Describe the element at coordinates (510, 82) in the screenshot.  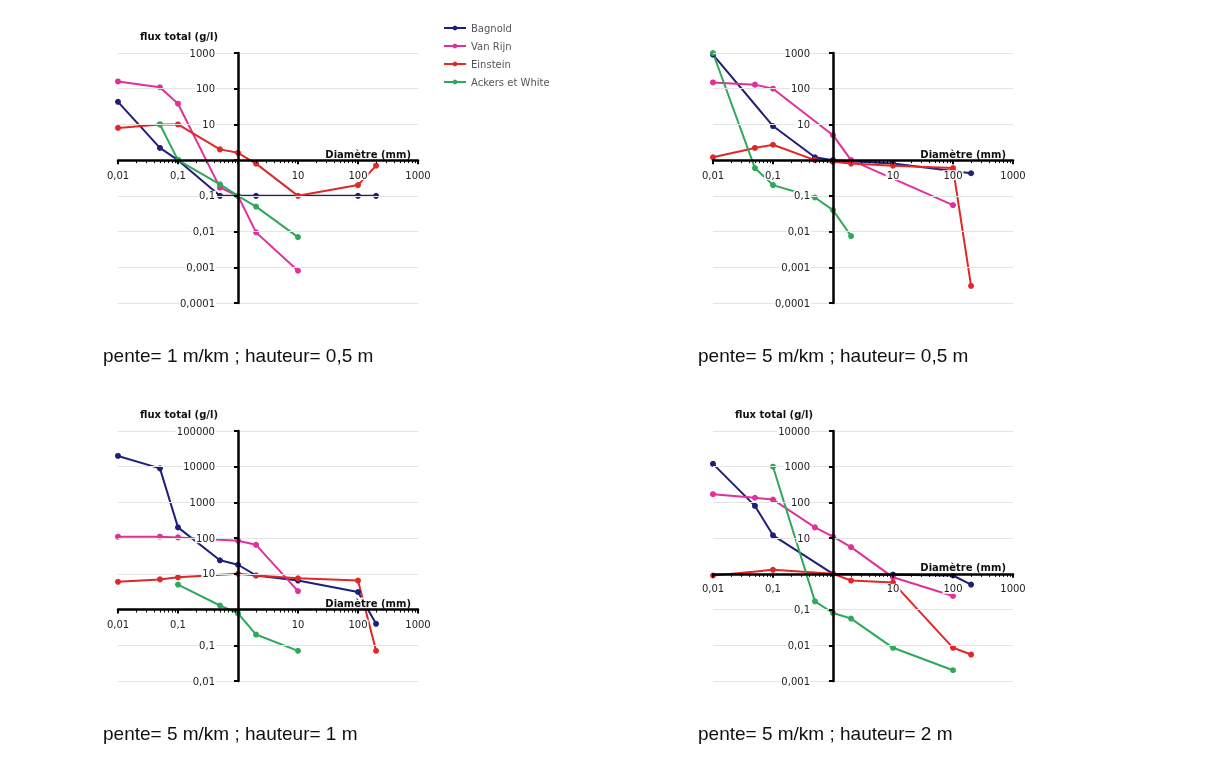
I see `legend-label: Ackers et White` at that location.